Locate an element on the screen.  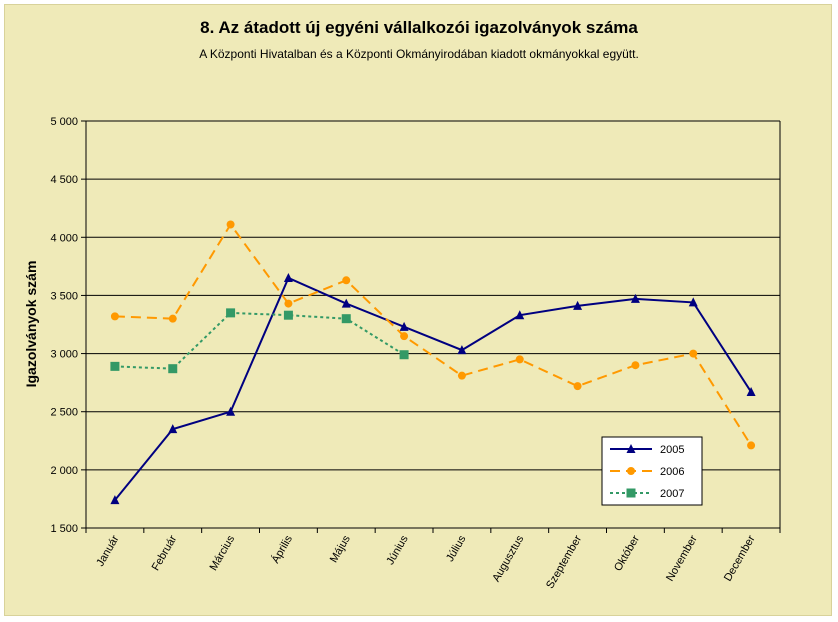
y-tick-label: 3 500 is located at coordinates (64, 296).